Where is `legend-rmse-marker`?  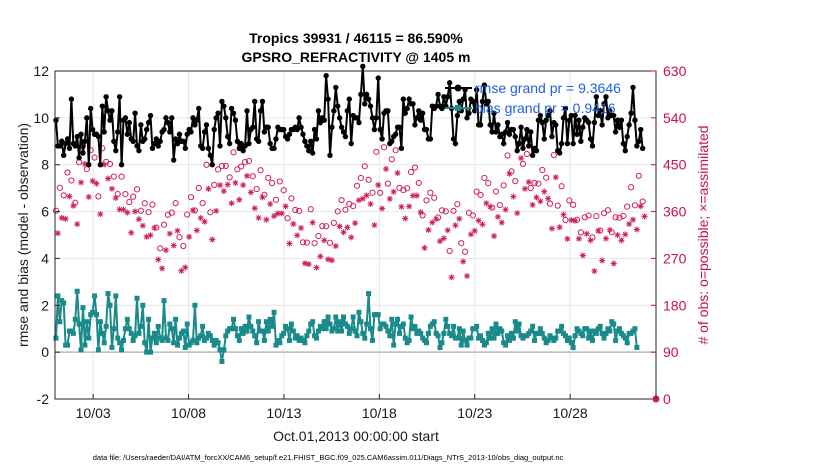
legend-rmse-marker is located at coordinates (458, 88).